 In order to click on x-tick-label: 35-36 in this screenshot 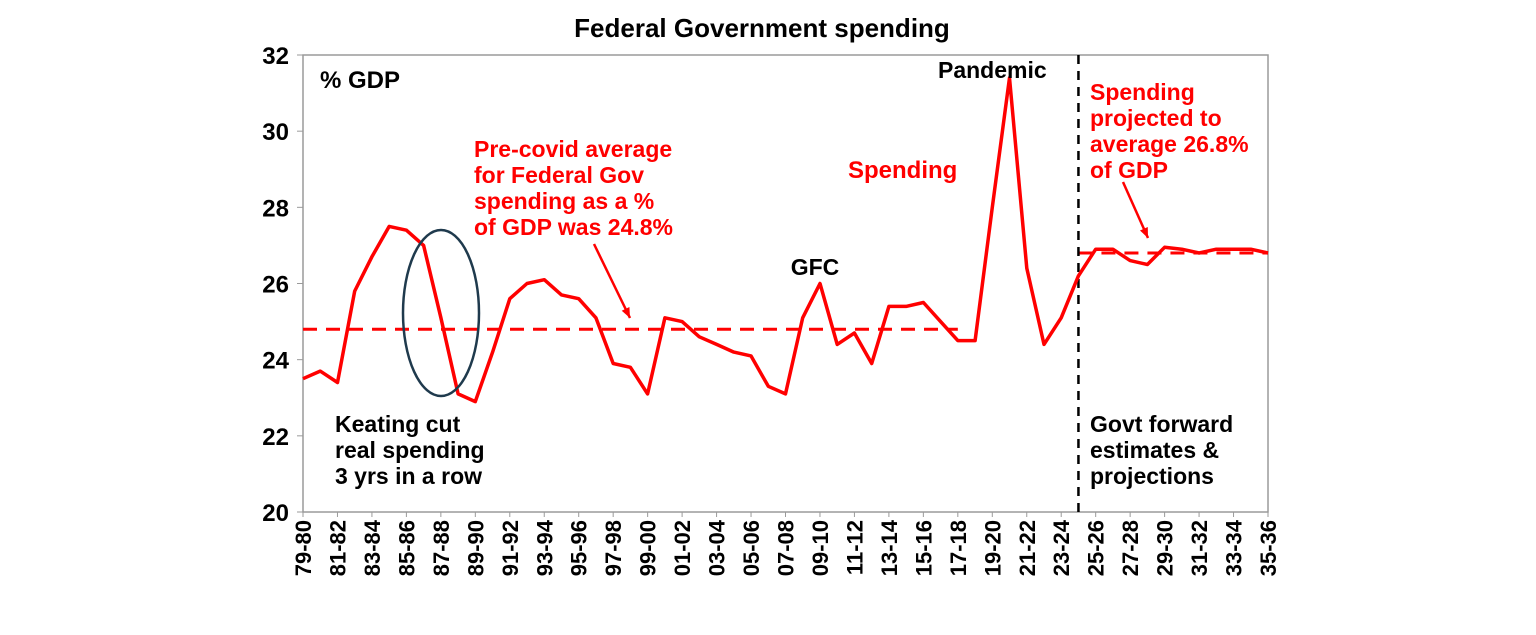, I will do `click(1268, 548)`.